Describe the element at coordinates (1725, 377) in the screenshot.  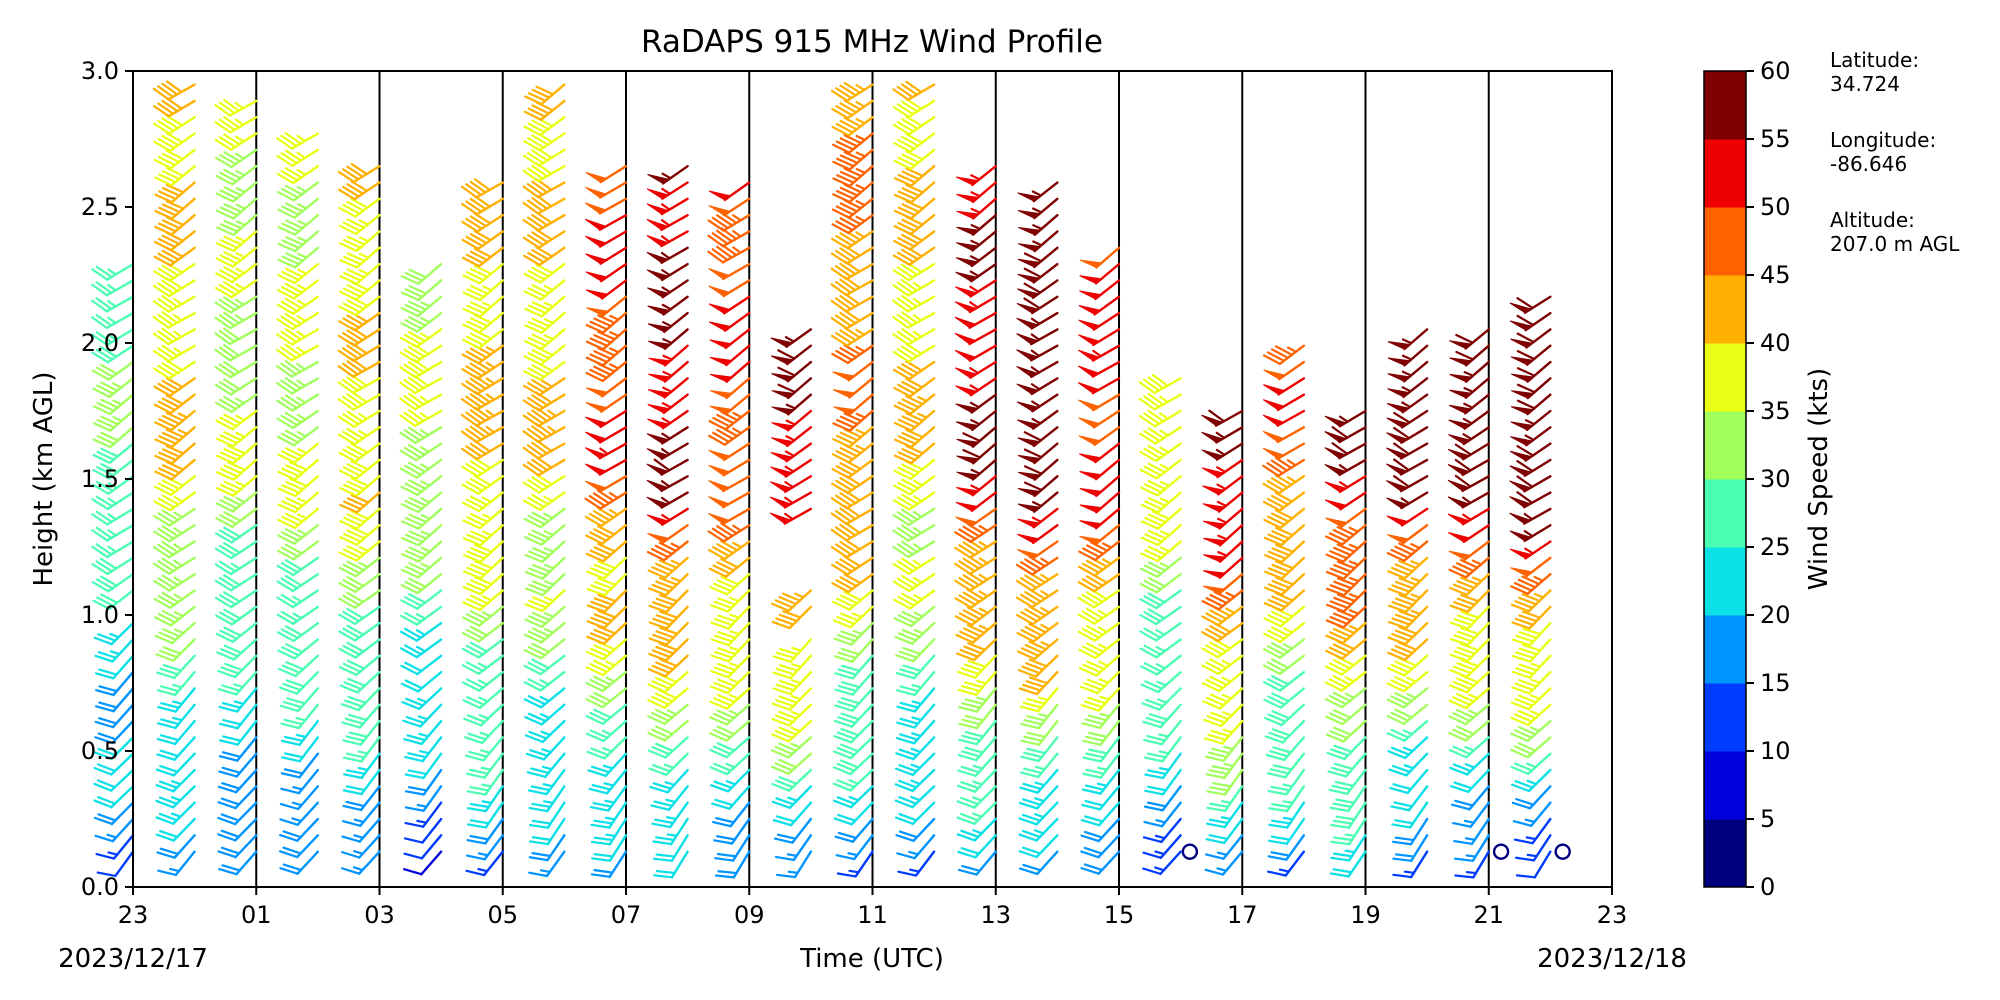
I see `colorbar-segment` at that location.